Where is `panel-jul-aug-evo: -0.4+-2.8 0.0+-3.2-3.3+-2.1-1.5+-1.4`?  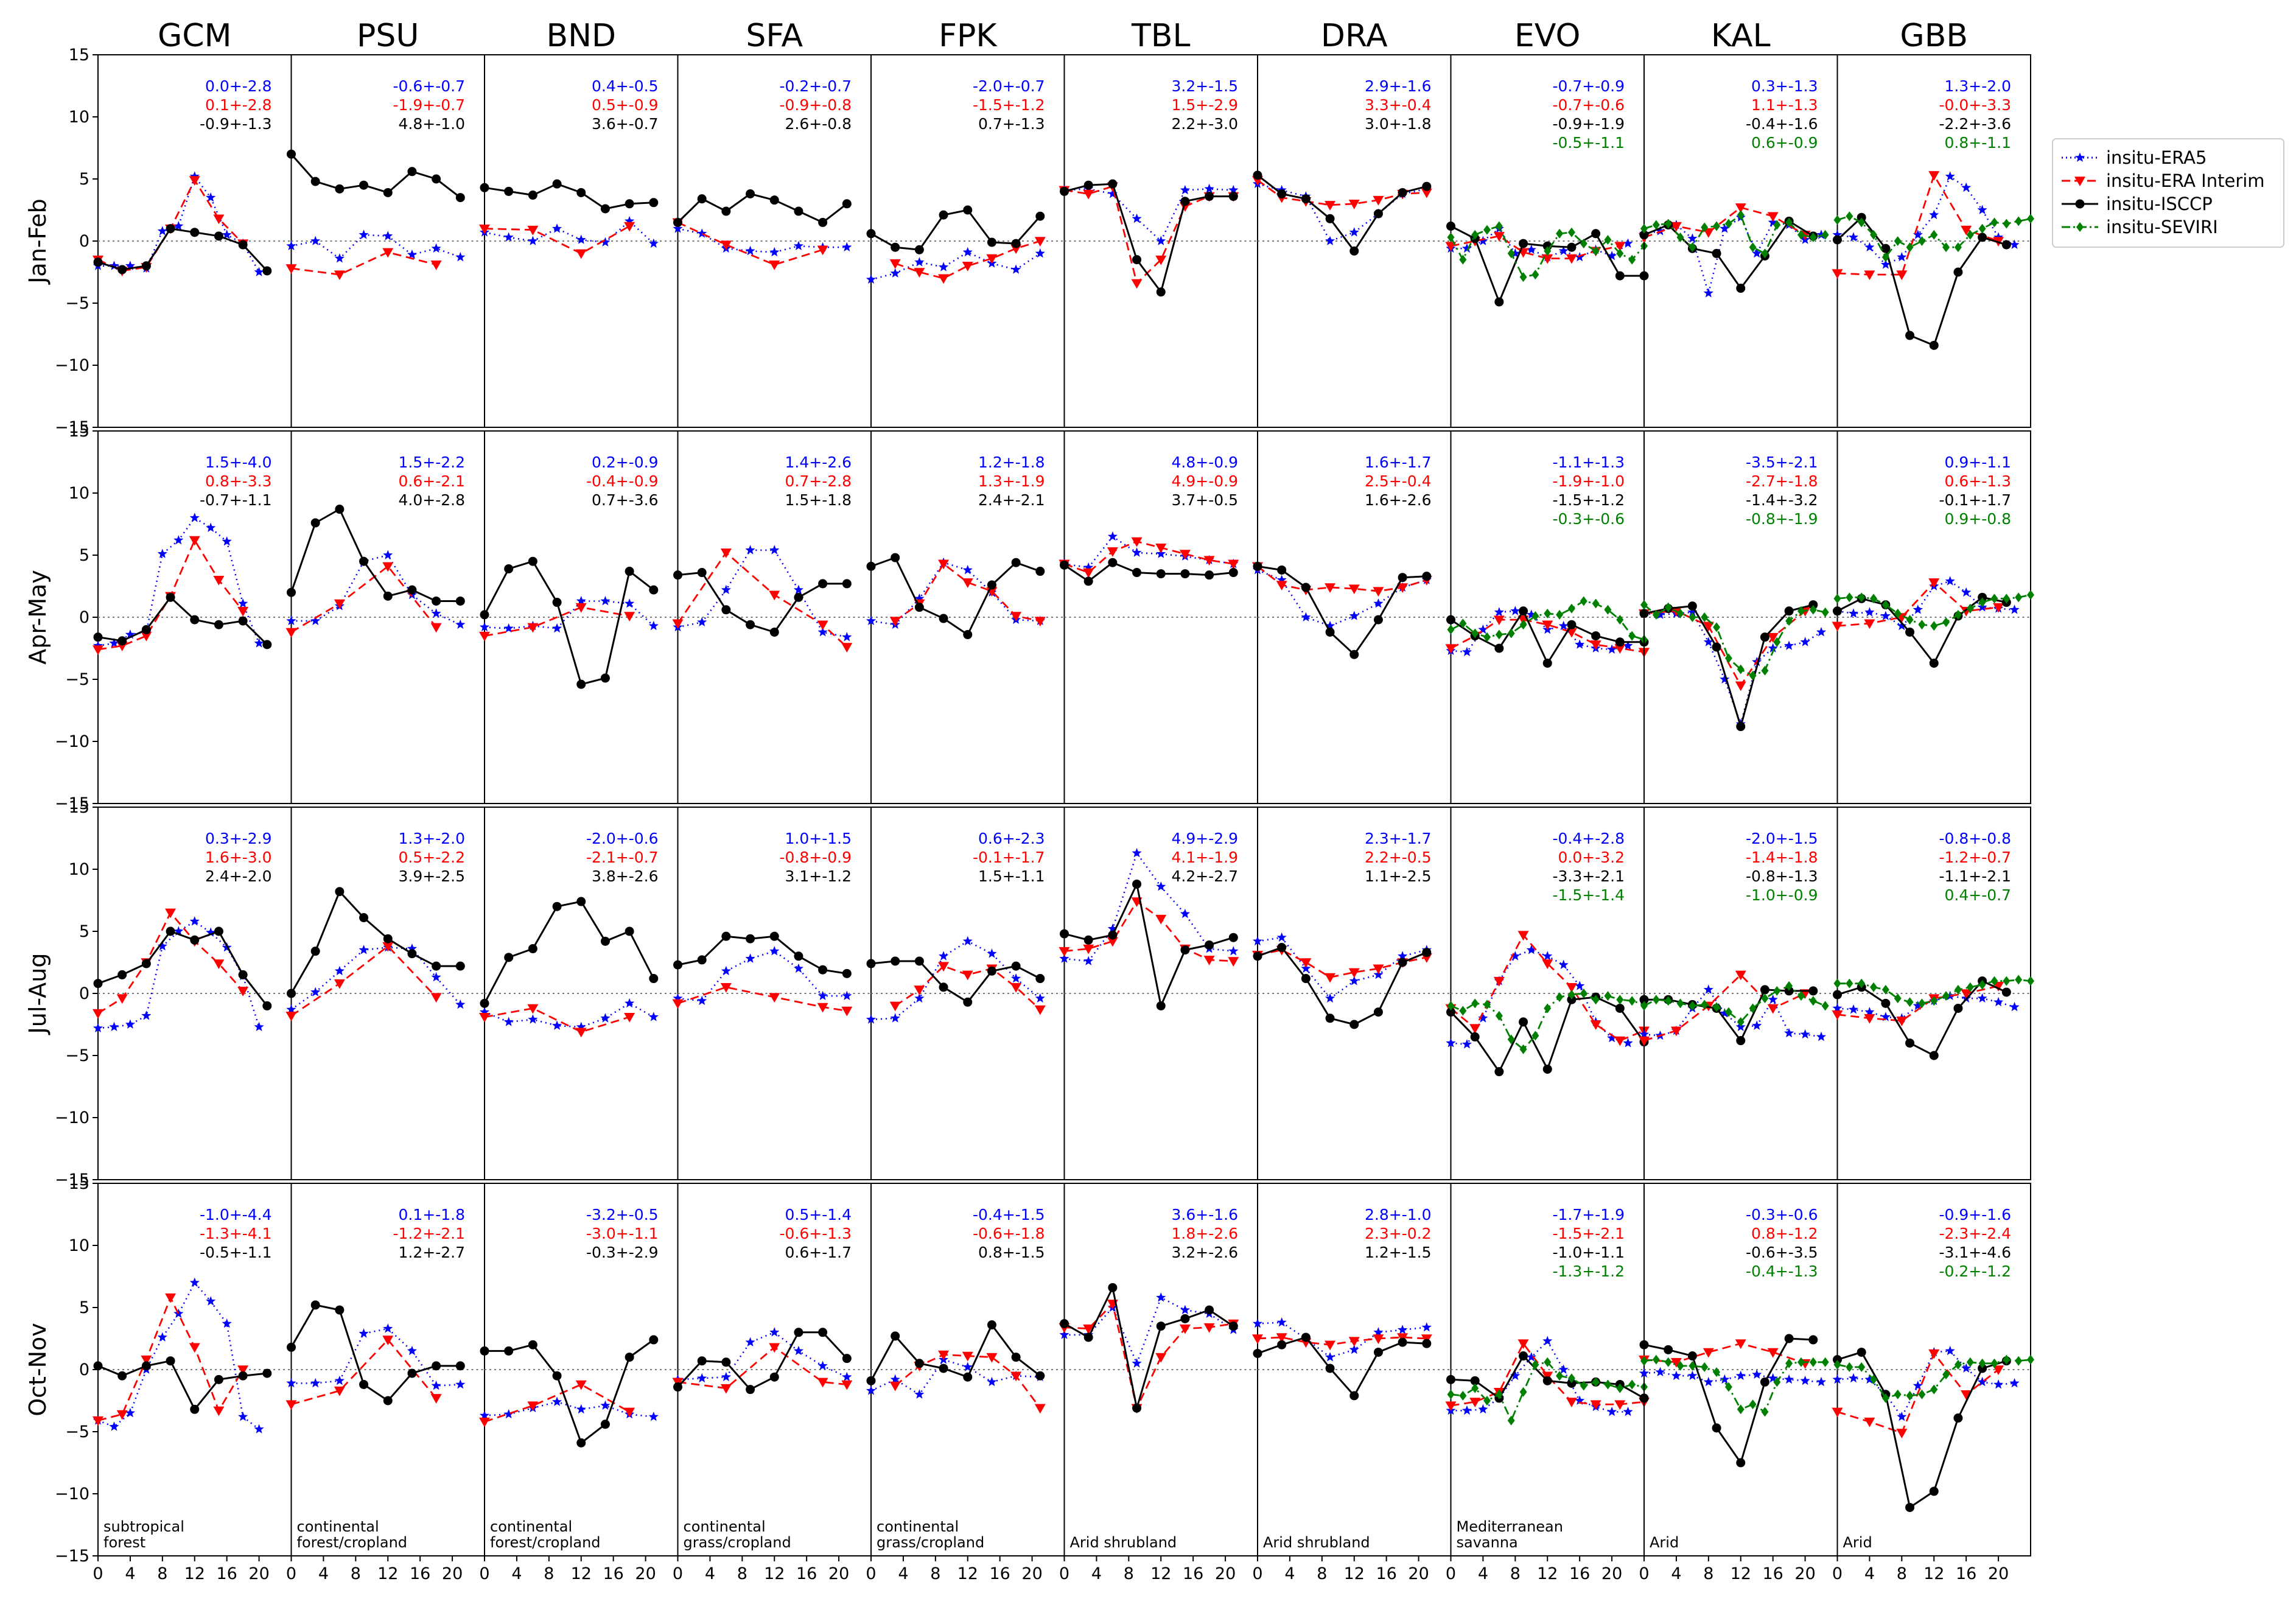 panel-jul-aug-evo: -0.4+-2.8 0.0+-3.2-3.3+-2.1-1.5+-1.4 is located at coordinates (1547, 993).